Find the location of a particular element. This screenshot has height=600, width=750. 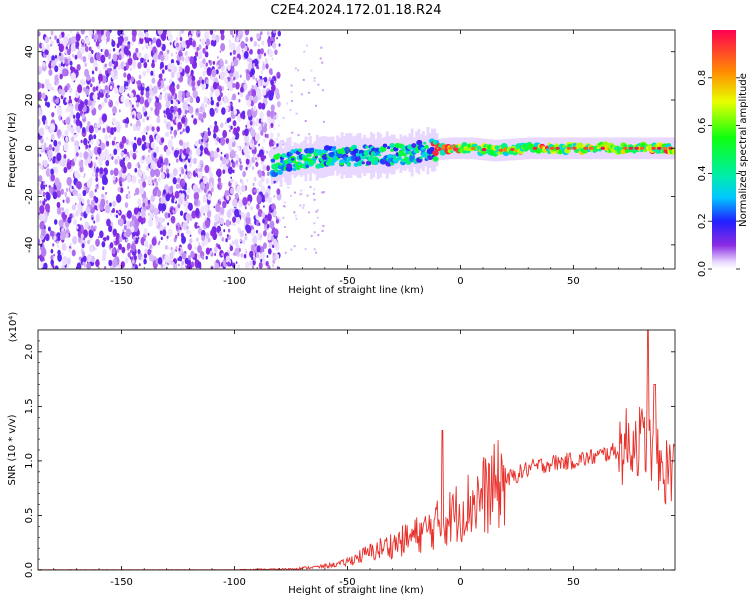

snr-y-tick-label: 0.5 is located at coordinates (29, 516).